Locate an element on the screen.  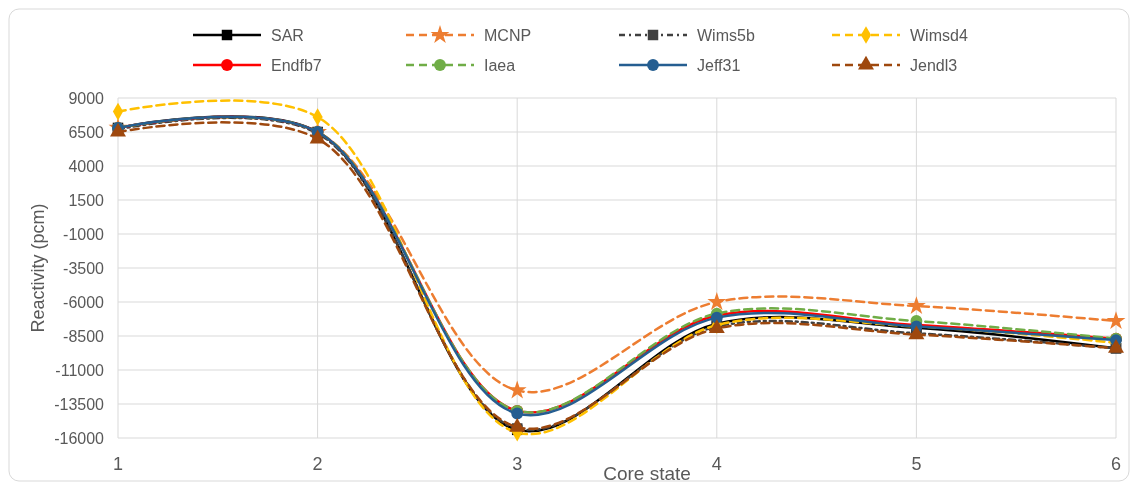
y-tick-label: -13500 is located at coordinates (79, 404).